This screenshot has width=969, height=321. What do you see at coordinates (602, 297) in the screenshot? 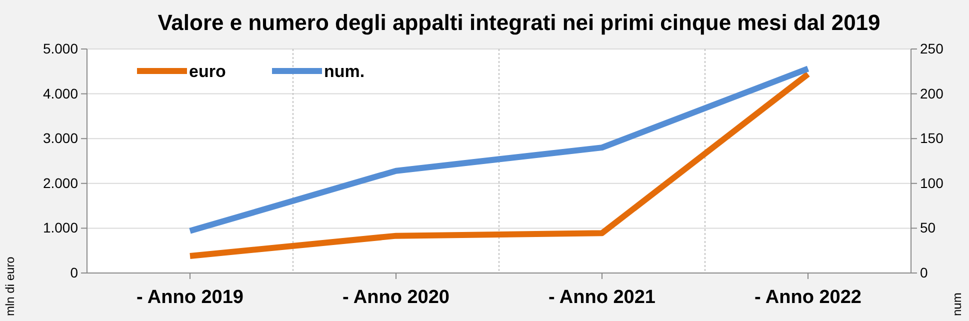
I see `x-tick-label: - Anno 2021` at bounding box center [602, 297].